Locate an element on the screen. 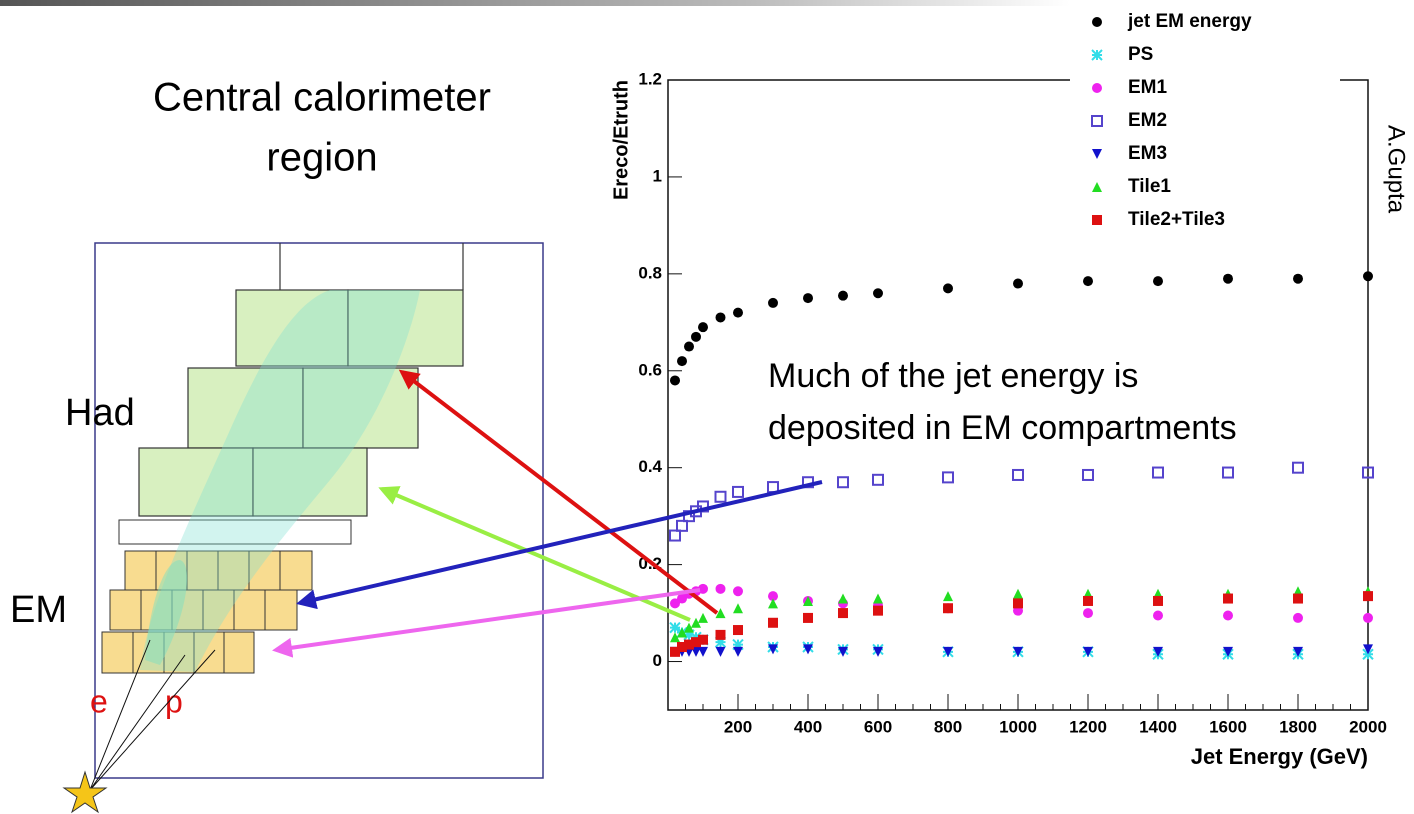  x-tick-label: 200 is located at coordinates (738, 726).